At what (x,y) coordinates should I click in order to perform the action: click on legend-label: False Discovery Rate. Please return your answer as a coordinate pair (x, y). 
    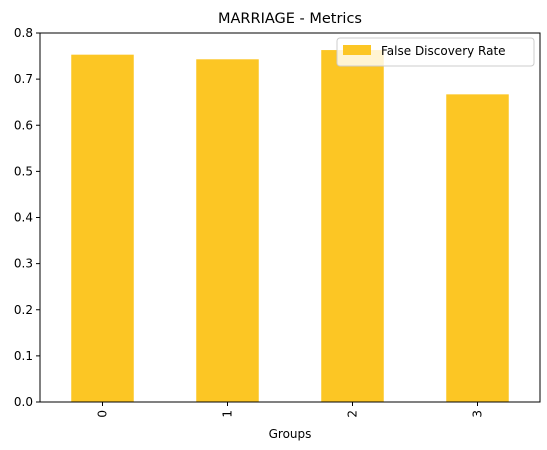
    Looking at the image, I should click on (443, 51).